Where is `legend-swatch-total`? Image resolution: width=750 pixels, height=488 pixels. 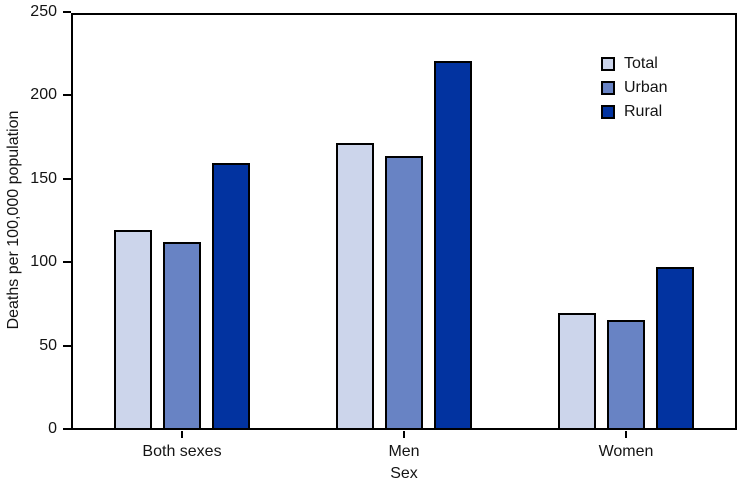 legend-swatch-total is located at coordinates (608, 63).